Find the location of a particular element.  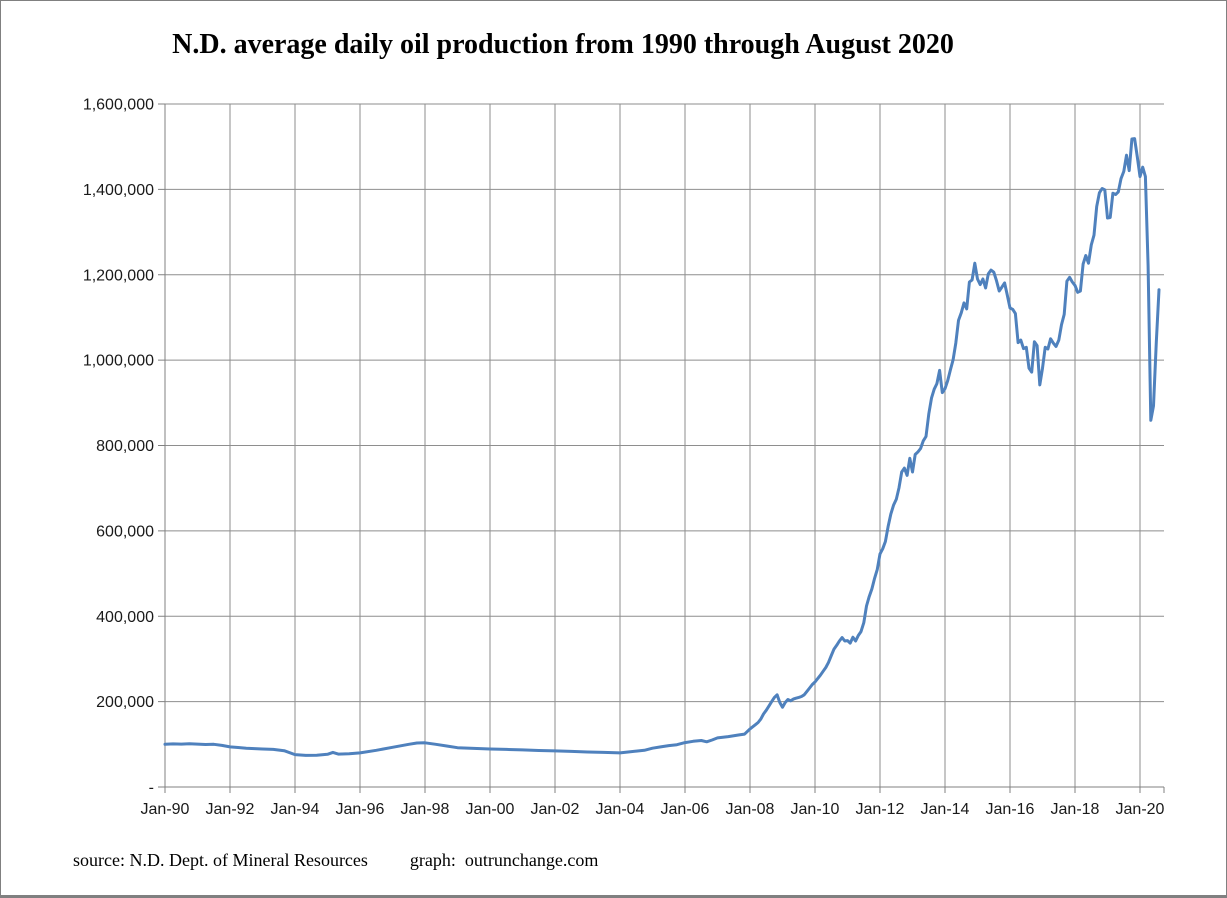

y-axis-tick-label: - is located at coordinates (151, 788).